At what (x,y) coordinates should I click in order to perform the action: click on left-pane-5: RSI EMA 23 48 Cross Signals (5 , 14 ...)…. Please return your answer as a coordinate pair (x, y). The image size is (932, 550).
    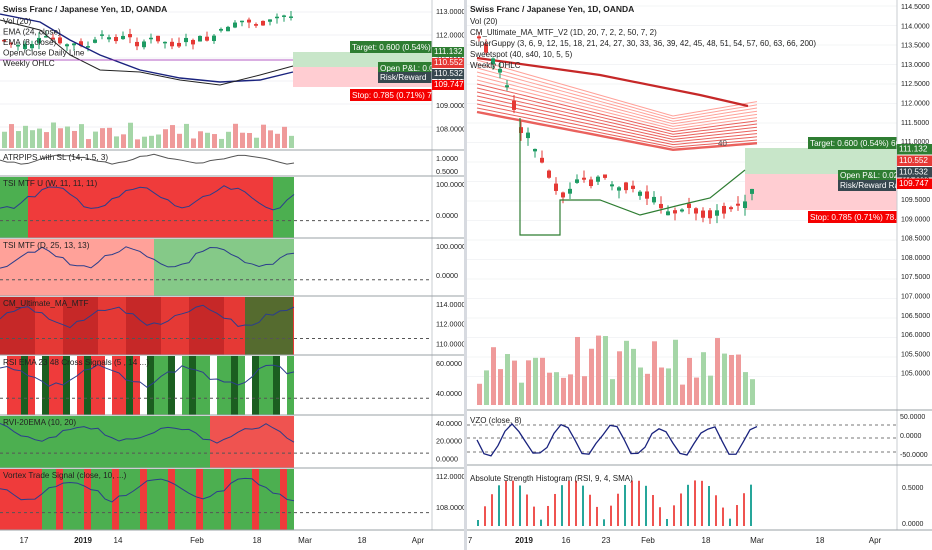
    Looking at the image, I should click on (232, 384).